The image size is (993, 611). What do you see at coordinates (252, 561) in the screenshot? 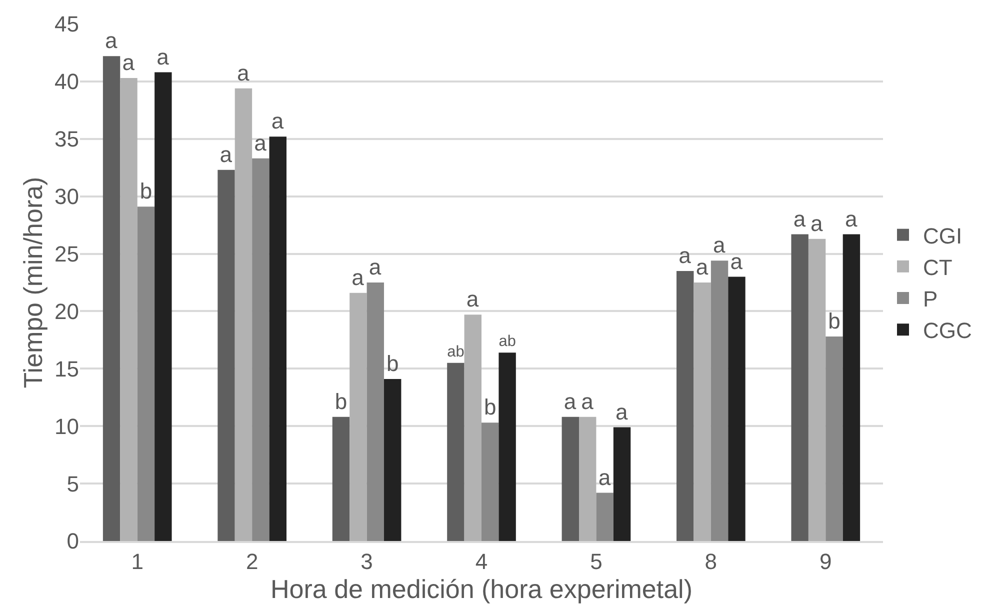
I see `x-tick-label: 2` at bounding box center [252, 561].